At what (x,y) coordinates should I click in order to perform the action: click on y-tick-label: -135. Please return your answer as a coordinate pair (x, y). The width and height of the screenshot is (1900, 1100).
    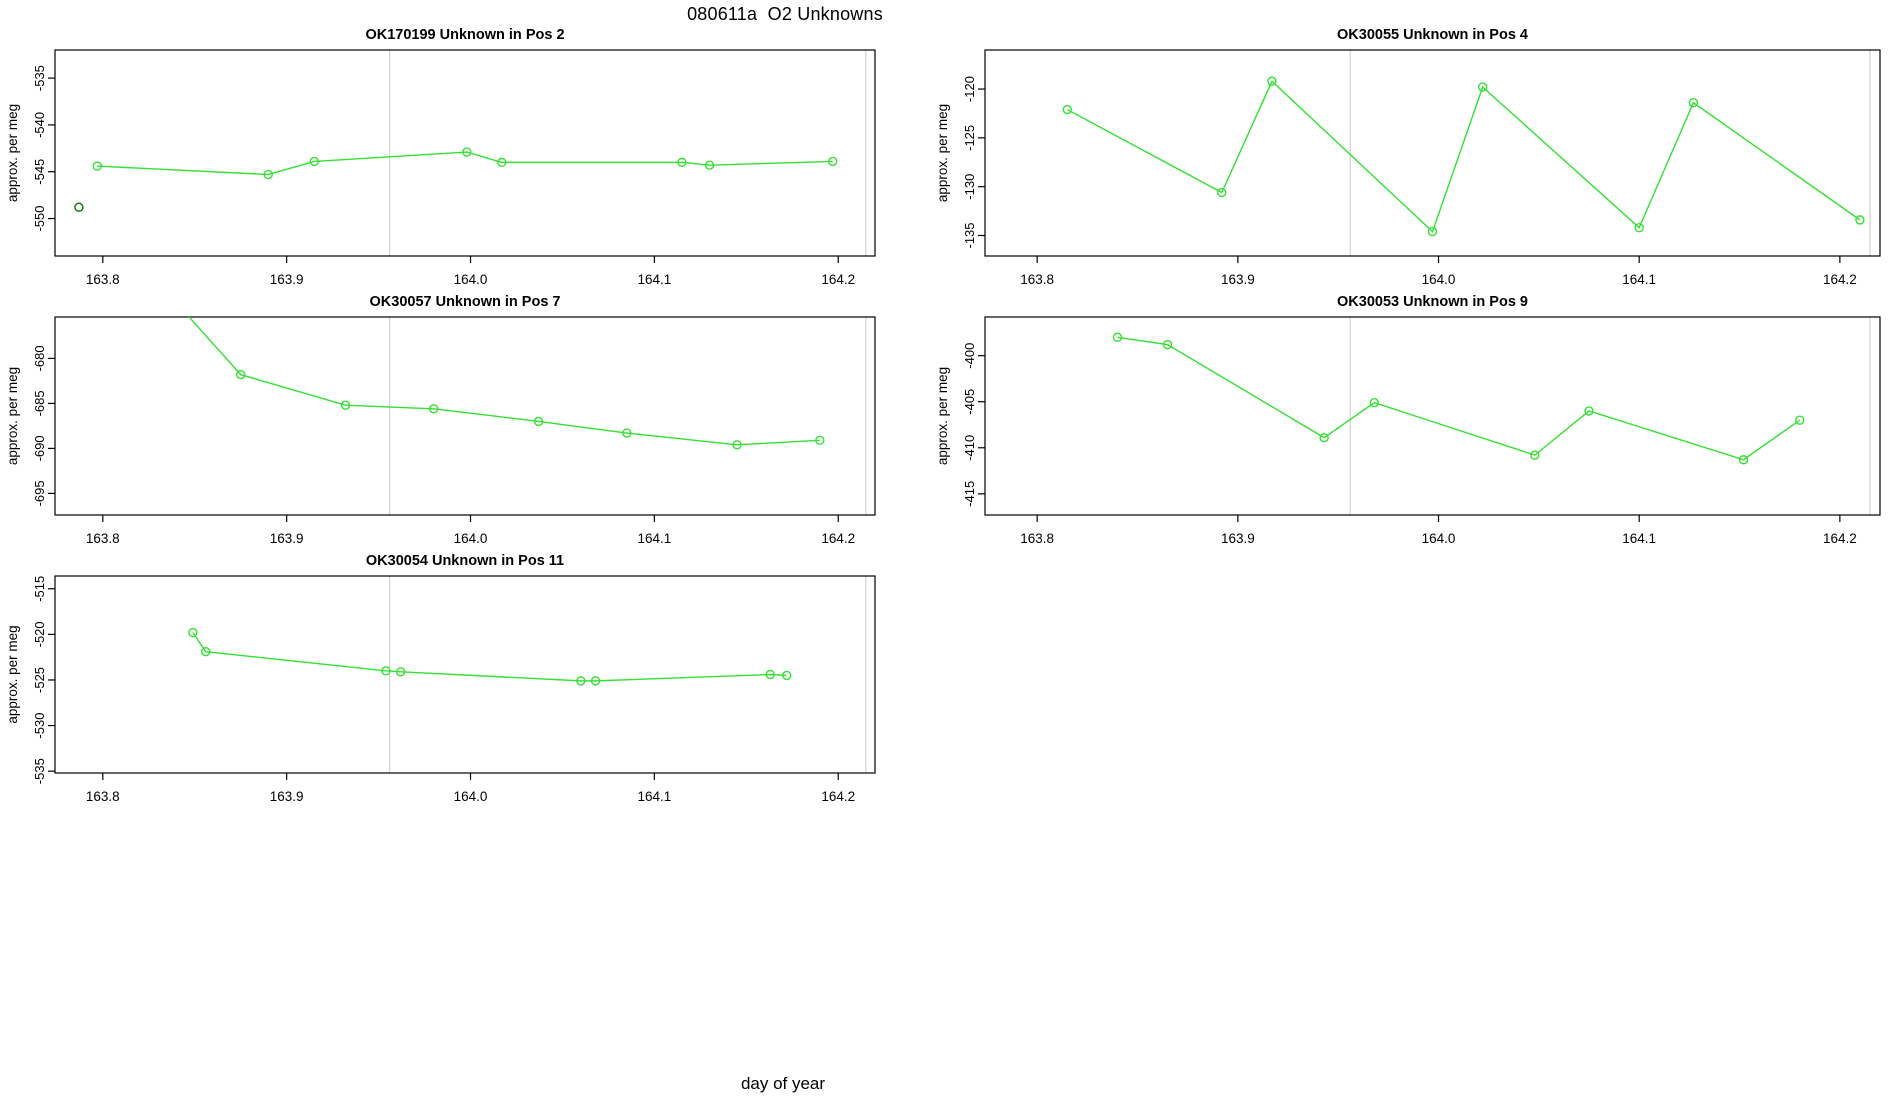
    Looking at the image, I should click on (969, 235).